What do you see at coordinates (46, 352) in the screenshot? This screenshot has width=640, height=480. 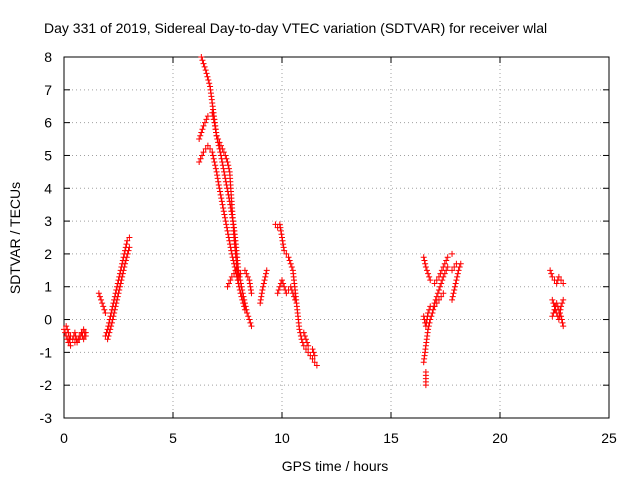 I see `y-tick-label: -1` at bounding box center [46, 352].